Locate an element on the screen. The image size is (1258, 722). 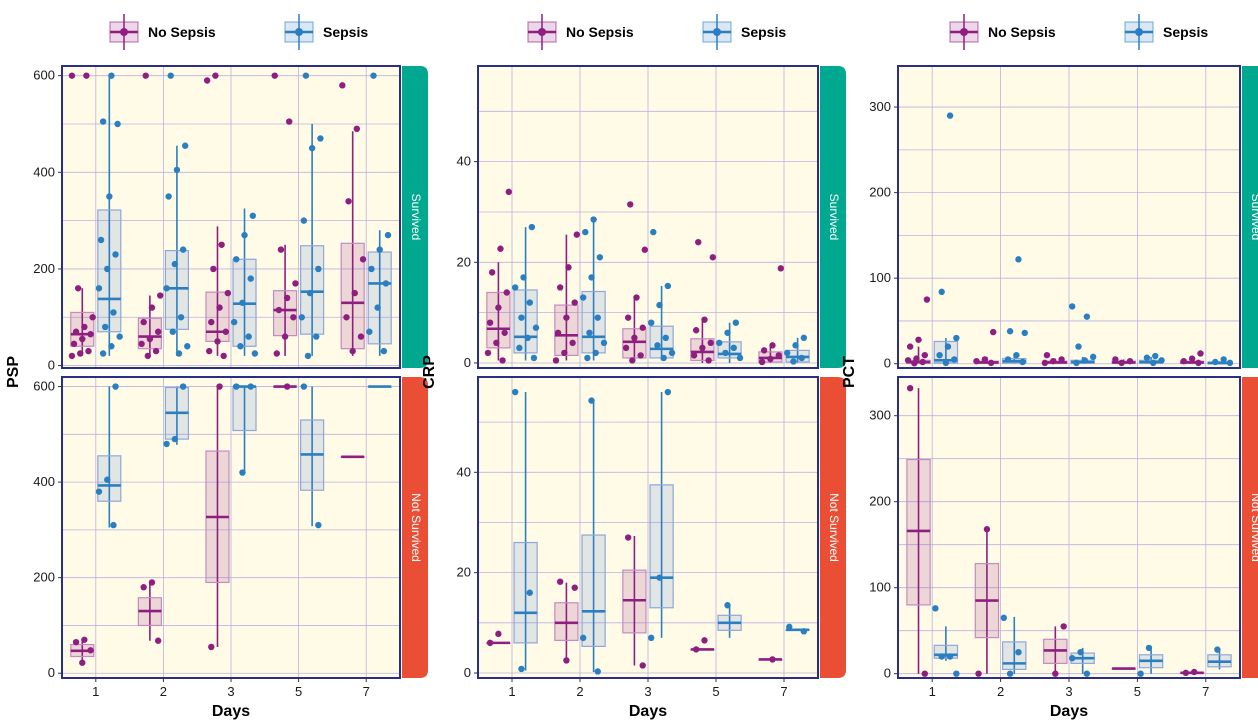
facet-survived: 0 100 200 300 Survived is located at coordinates (1063, 218).